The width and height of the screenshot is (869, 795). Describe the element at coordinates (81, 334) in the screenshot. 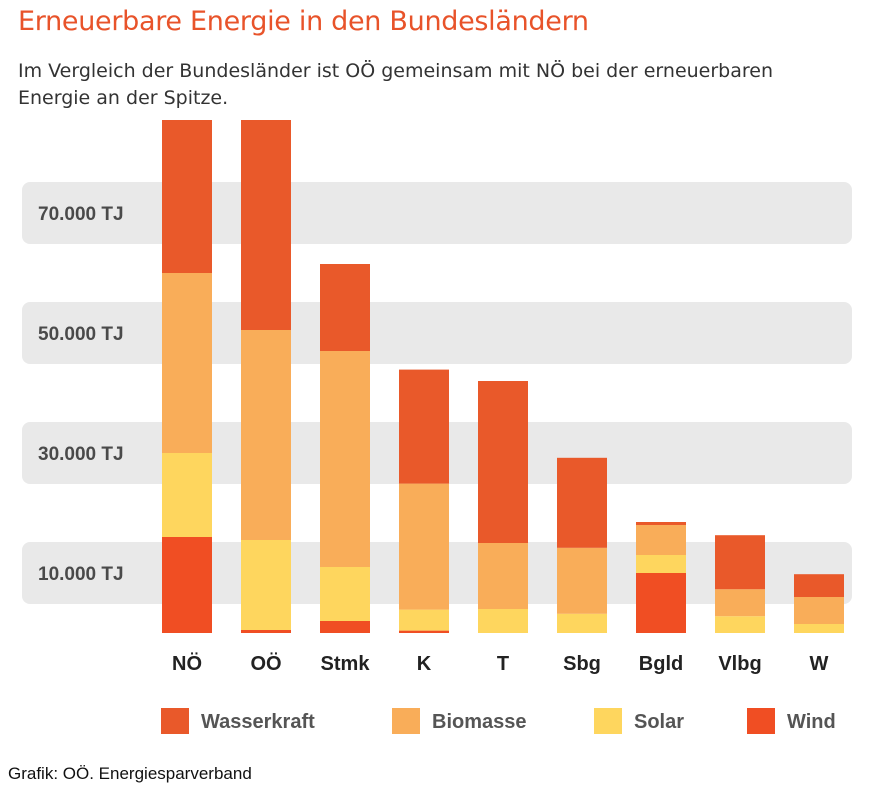

I see `y-tick-label: 50.000 TJ` at that location.